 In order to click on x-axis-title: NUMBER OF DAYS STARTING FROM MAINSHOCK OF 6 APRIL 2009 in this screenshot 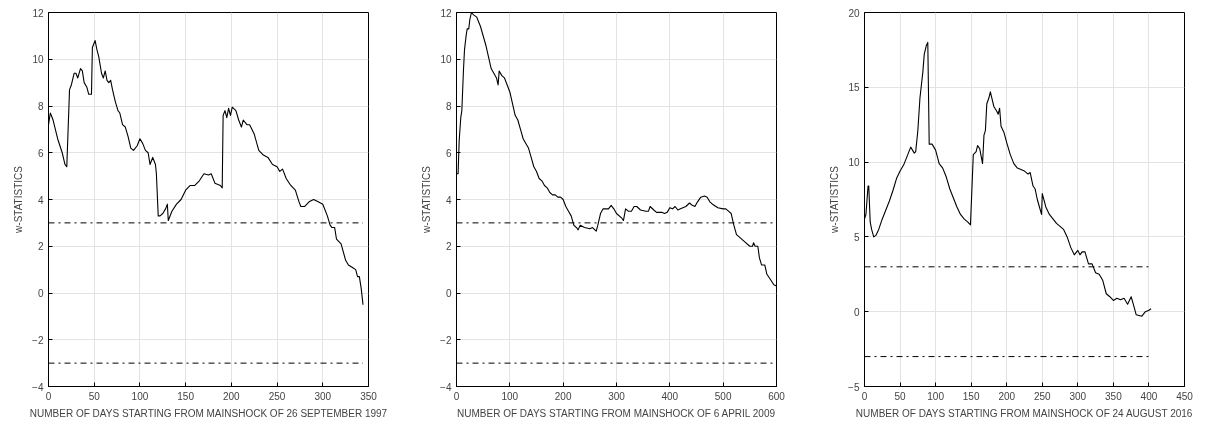, I will do `click(616, 413)`.